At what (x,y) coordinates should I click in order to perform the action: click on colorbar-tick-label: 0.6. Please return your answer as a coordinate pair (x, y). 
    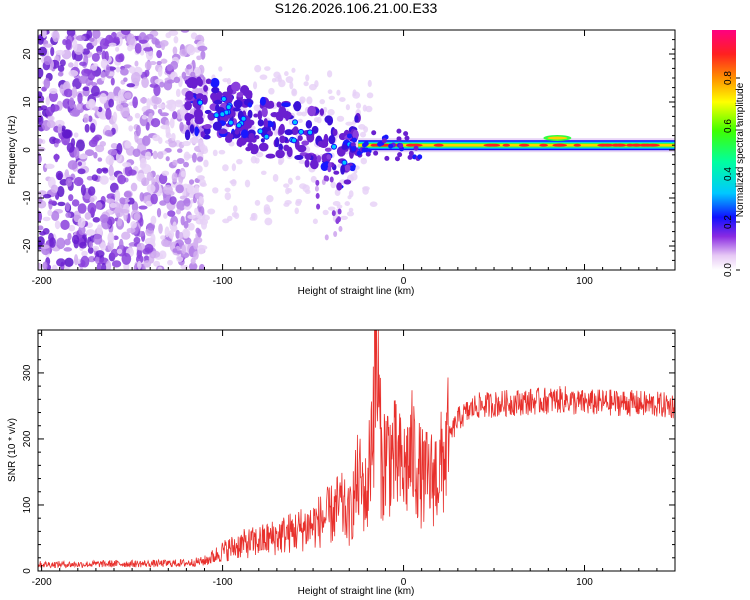
    Looking at the image, I should click on (728, 126).